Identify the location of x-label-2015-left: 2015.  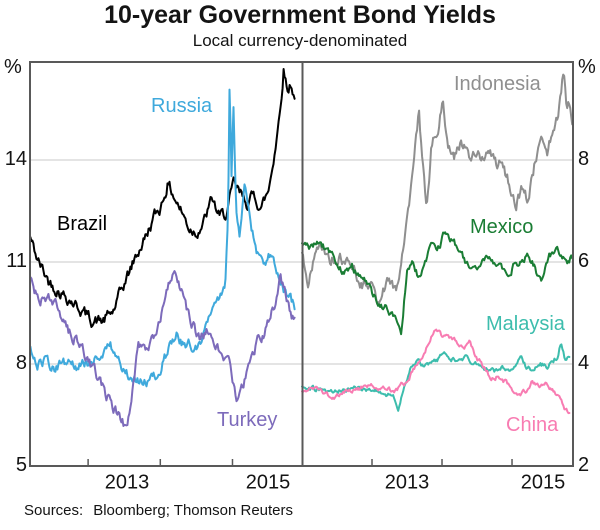
(268, 482).